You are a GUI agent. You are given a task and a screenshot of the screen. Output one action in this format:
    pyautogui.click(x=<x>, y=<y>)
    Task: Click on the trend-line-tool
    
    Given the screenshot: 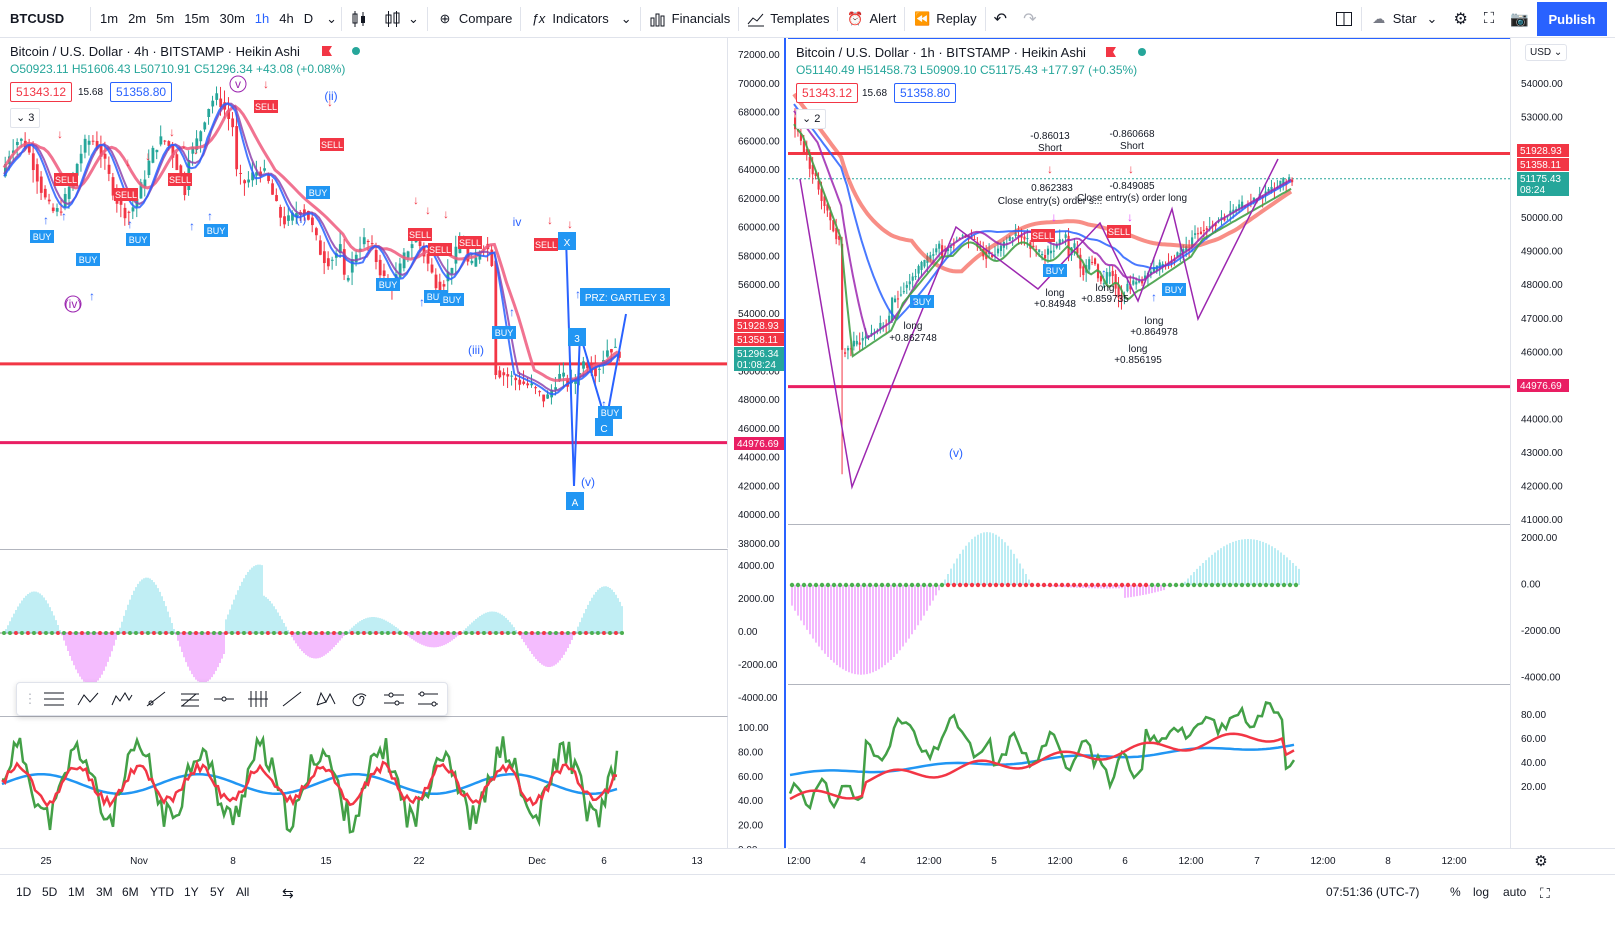 What is the action you would take?
    pyautogui.click(x=292, y=699)
    